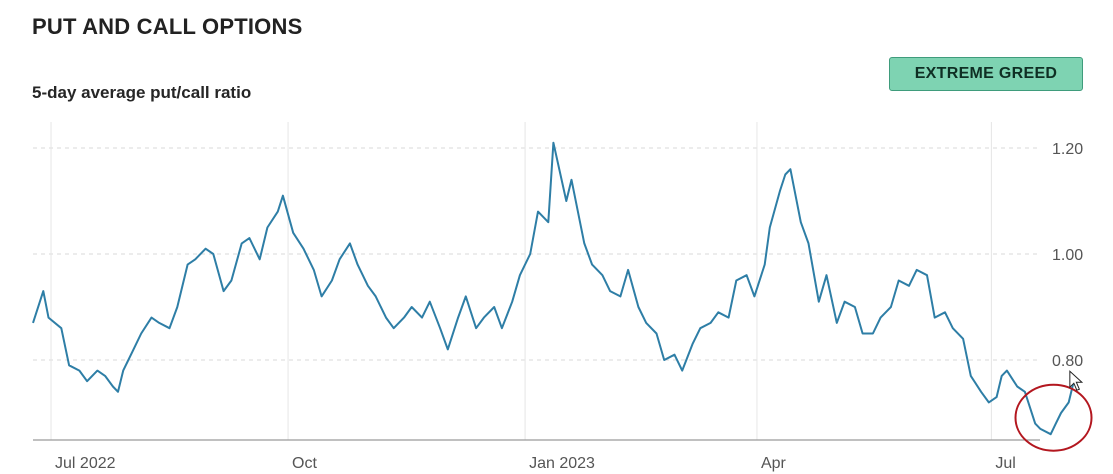 Image resolution: width=1113 pixels, height=474 pixels. Describe the element at coordinates (1053, 417) in the screenshot. I see `highlight-circle` at that location.